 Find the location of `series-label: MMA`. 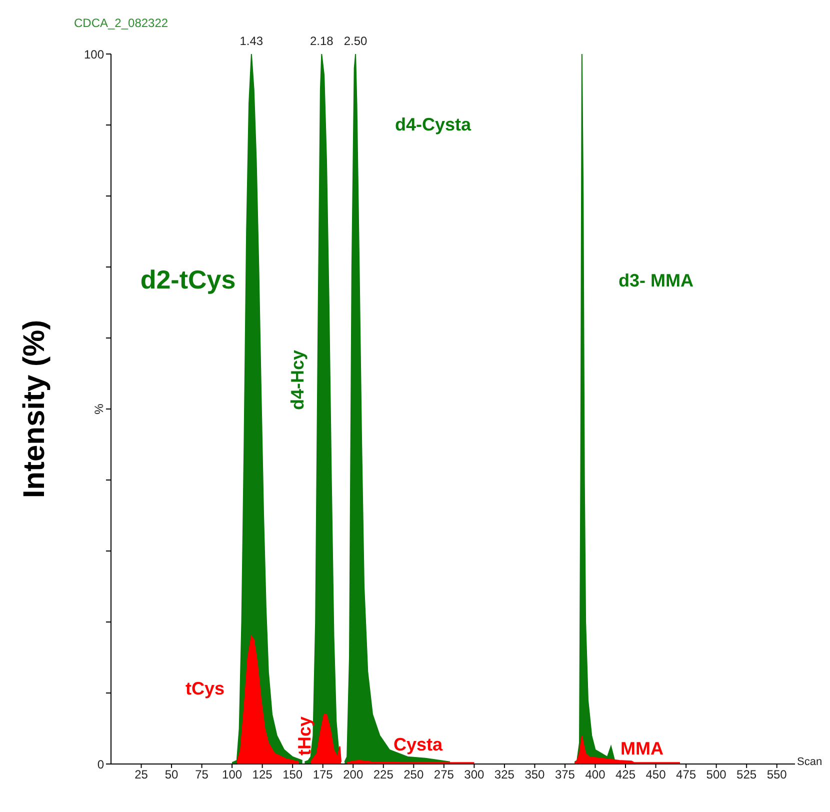

series-label: MMA is located at coordinates (642, 749).